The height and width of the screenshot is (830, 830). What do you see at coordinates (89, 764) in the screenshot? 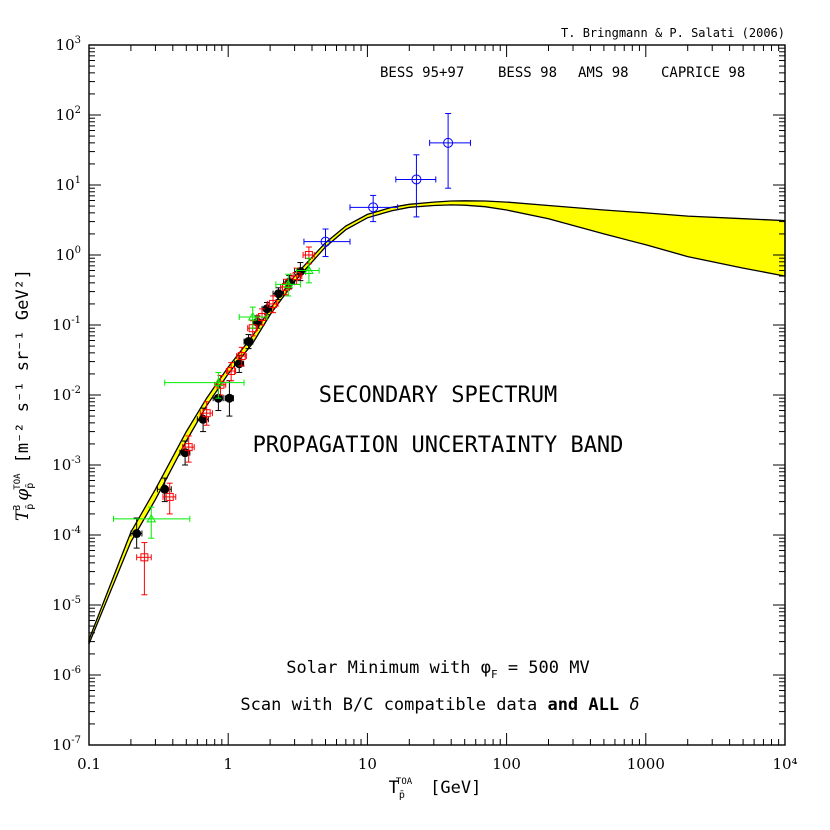
I see `x-tick-label: 0.1` at bounding box center [89, 764].